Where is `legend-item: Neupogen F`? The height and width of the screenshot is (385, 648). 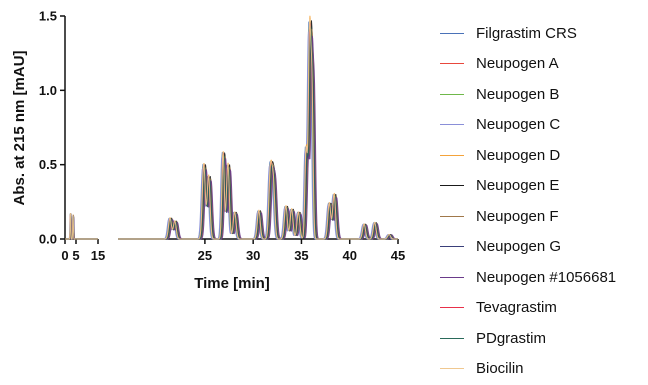
legend-item: Neupogen F is located at coordinates (542, 216).